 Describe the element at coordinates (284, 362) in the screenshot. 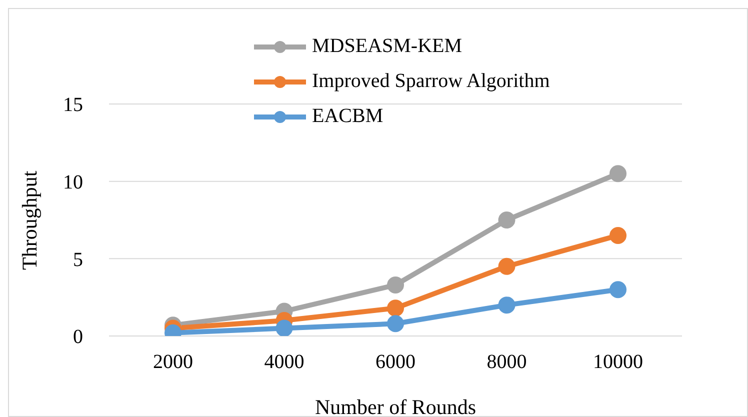

I see `x-tick-label: 4000` at that location.